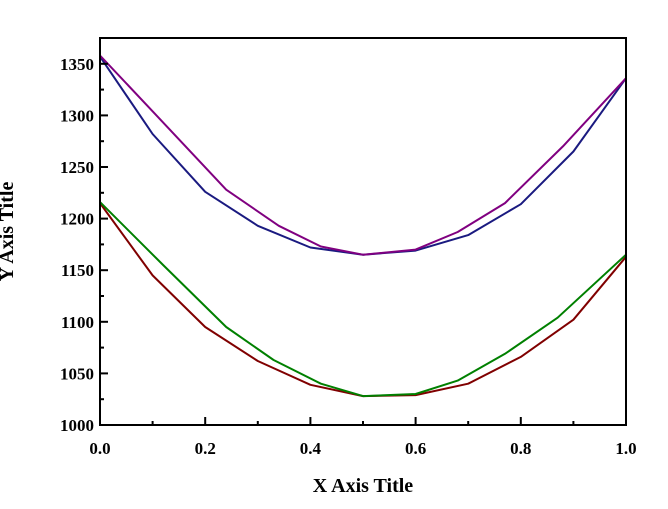 The image size is (668, 509). I want to click on y-tick-label: 1200, so click(77, 219).